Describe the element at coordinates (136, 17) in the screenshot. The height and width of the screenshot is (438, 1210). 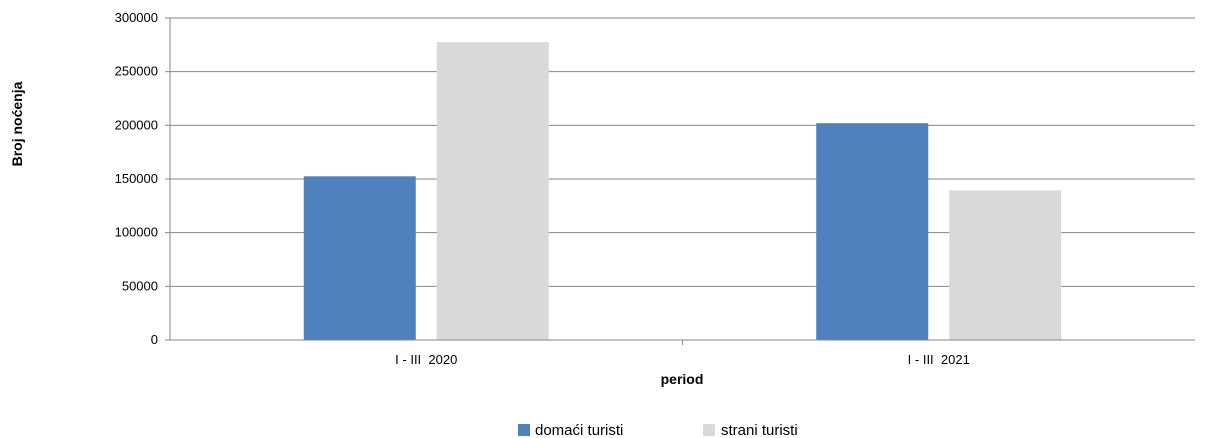
I see `y-tick-label: 300000` at that location.